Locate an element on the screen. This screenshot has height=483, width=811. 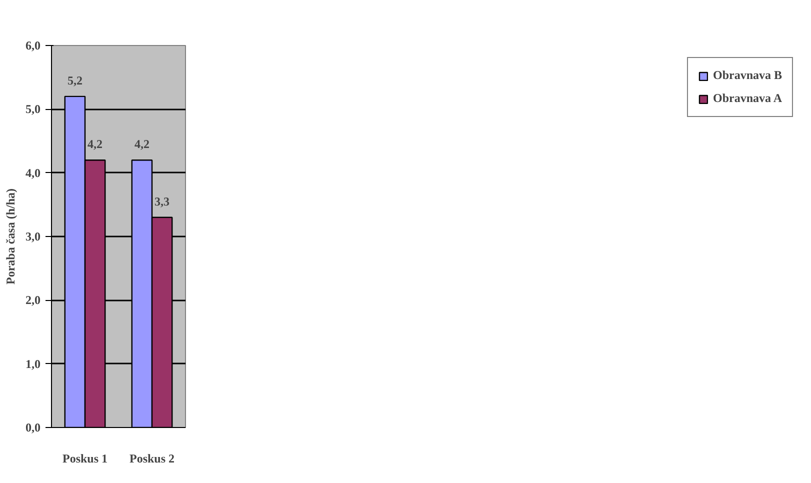
y-tick-label: 3,0 is located at coordinates (33, 237).